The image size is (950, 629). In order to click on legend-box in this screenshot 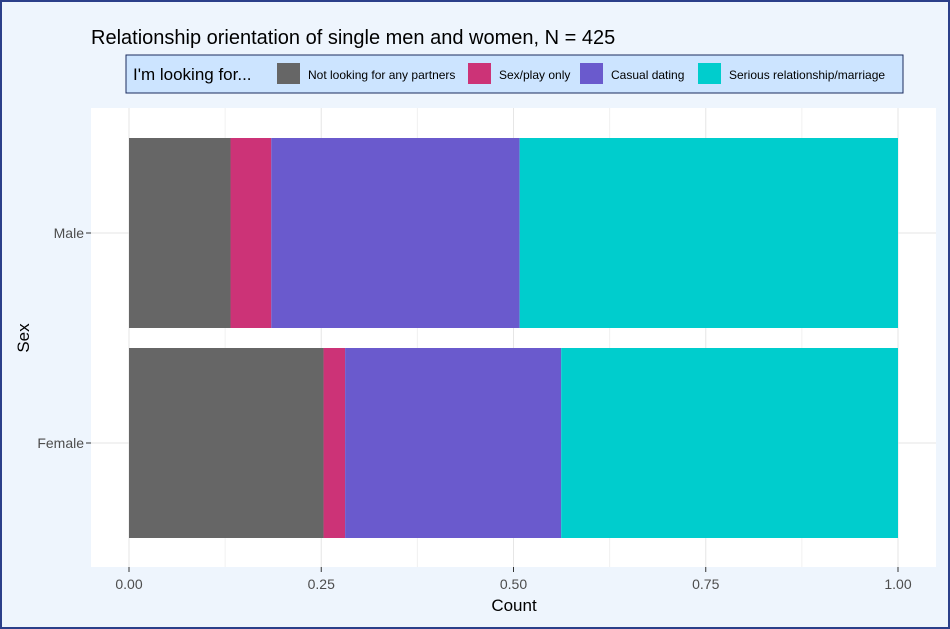, I will do `click(514, 74)`.